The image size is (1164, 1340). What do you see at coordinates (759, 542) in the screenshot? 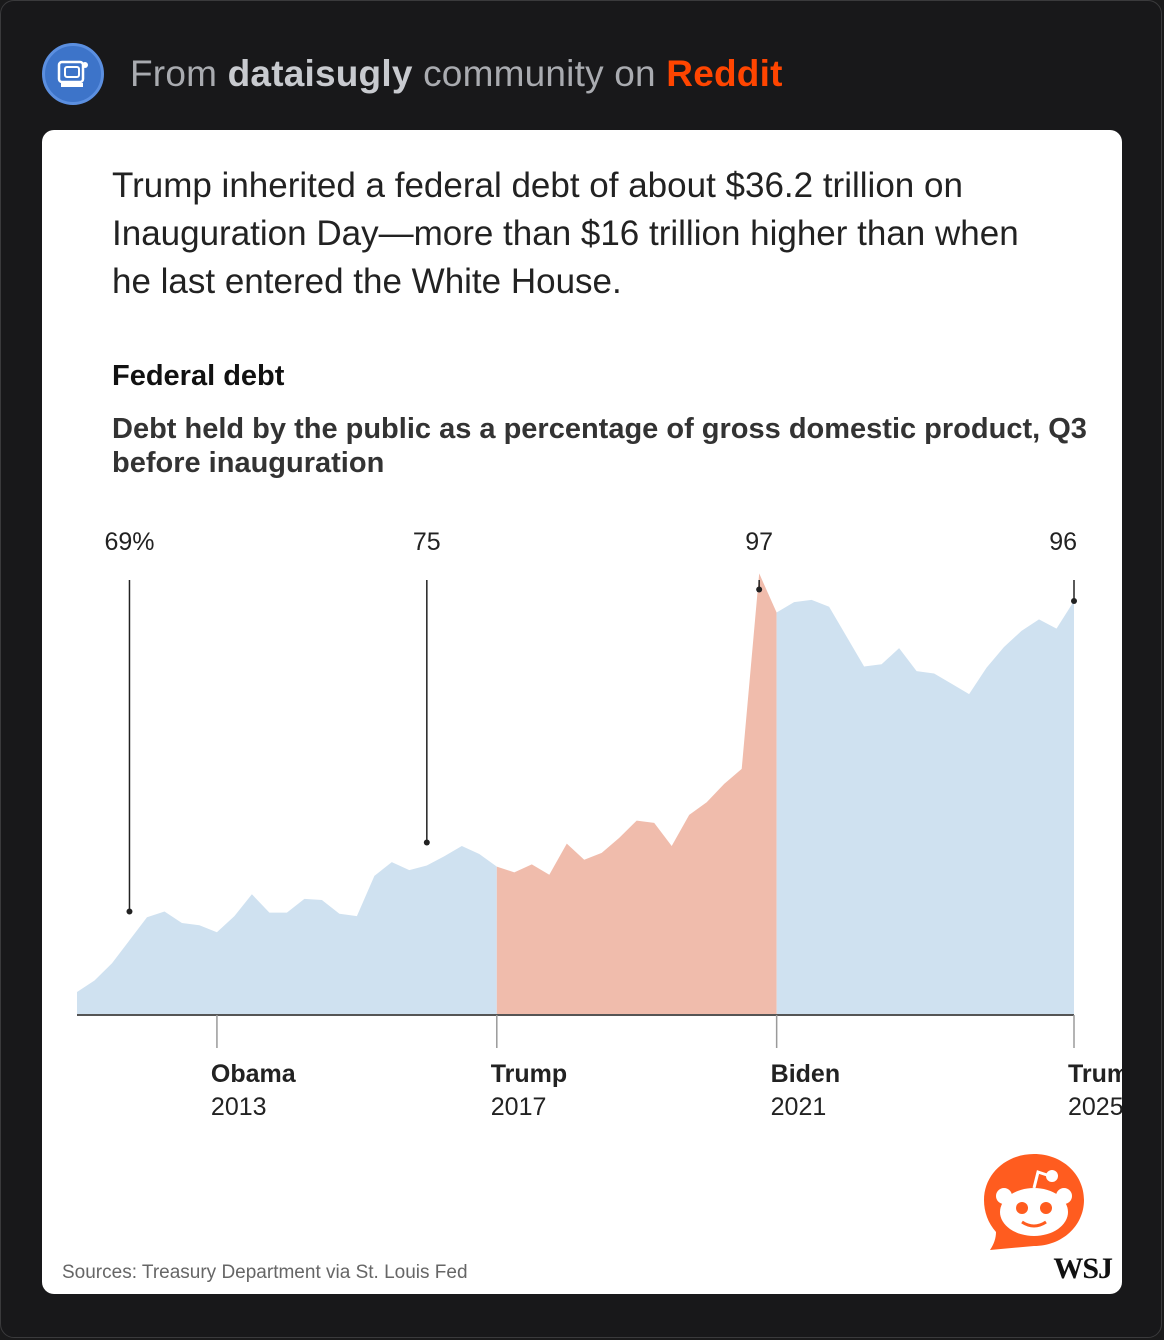
I see `callout-label-2: 97` at bounding box center [759, 542].